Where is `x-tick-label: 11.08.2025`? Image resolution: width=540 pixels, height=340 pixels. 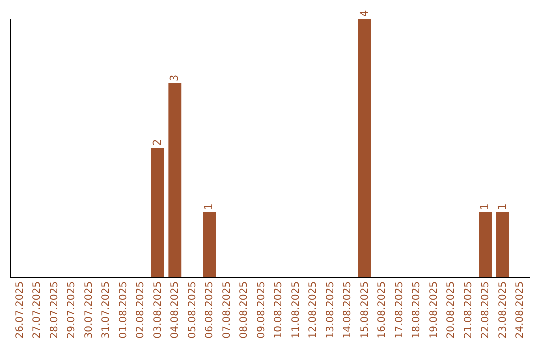 x-tick-label: 11.08.2025 is located at coordinates (296, 310).